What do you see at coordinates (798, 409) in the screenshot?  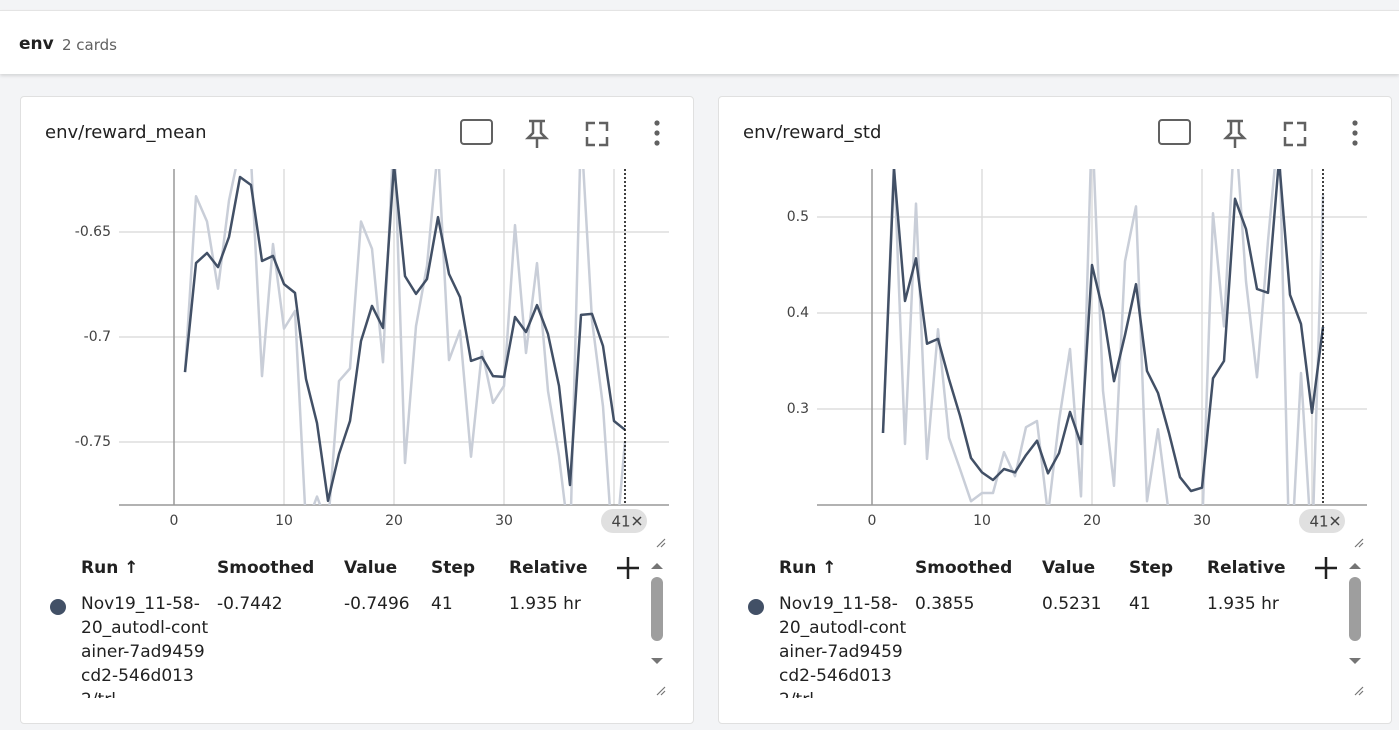 I see `y-tick-label: 0.3` at bounding box center [798, 409].